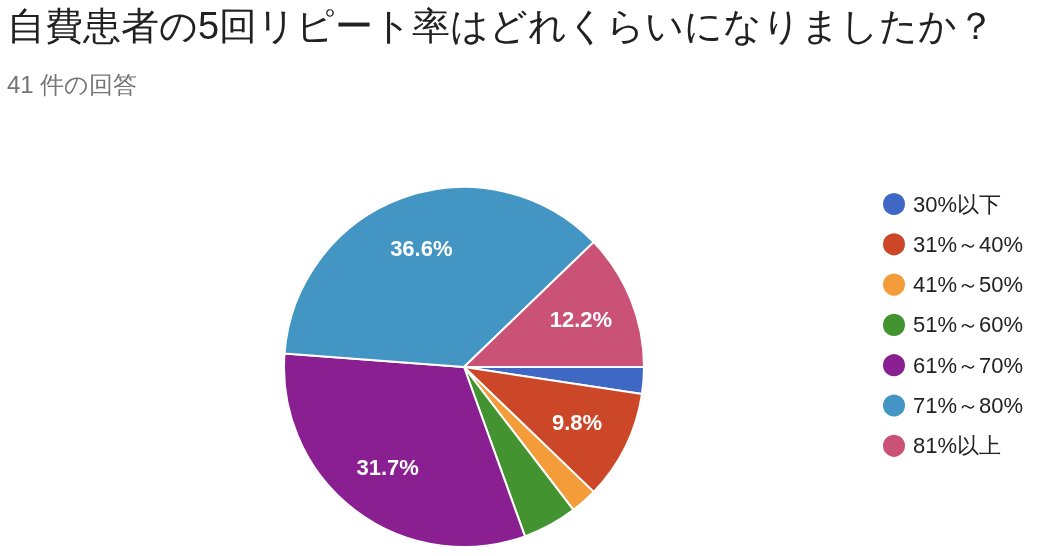  I want to click on legend-label: 51%～60%, so click(968, 325).